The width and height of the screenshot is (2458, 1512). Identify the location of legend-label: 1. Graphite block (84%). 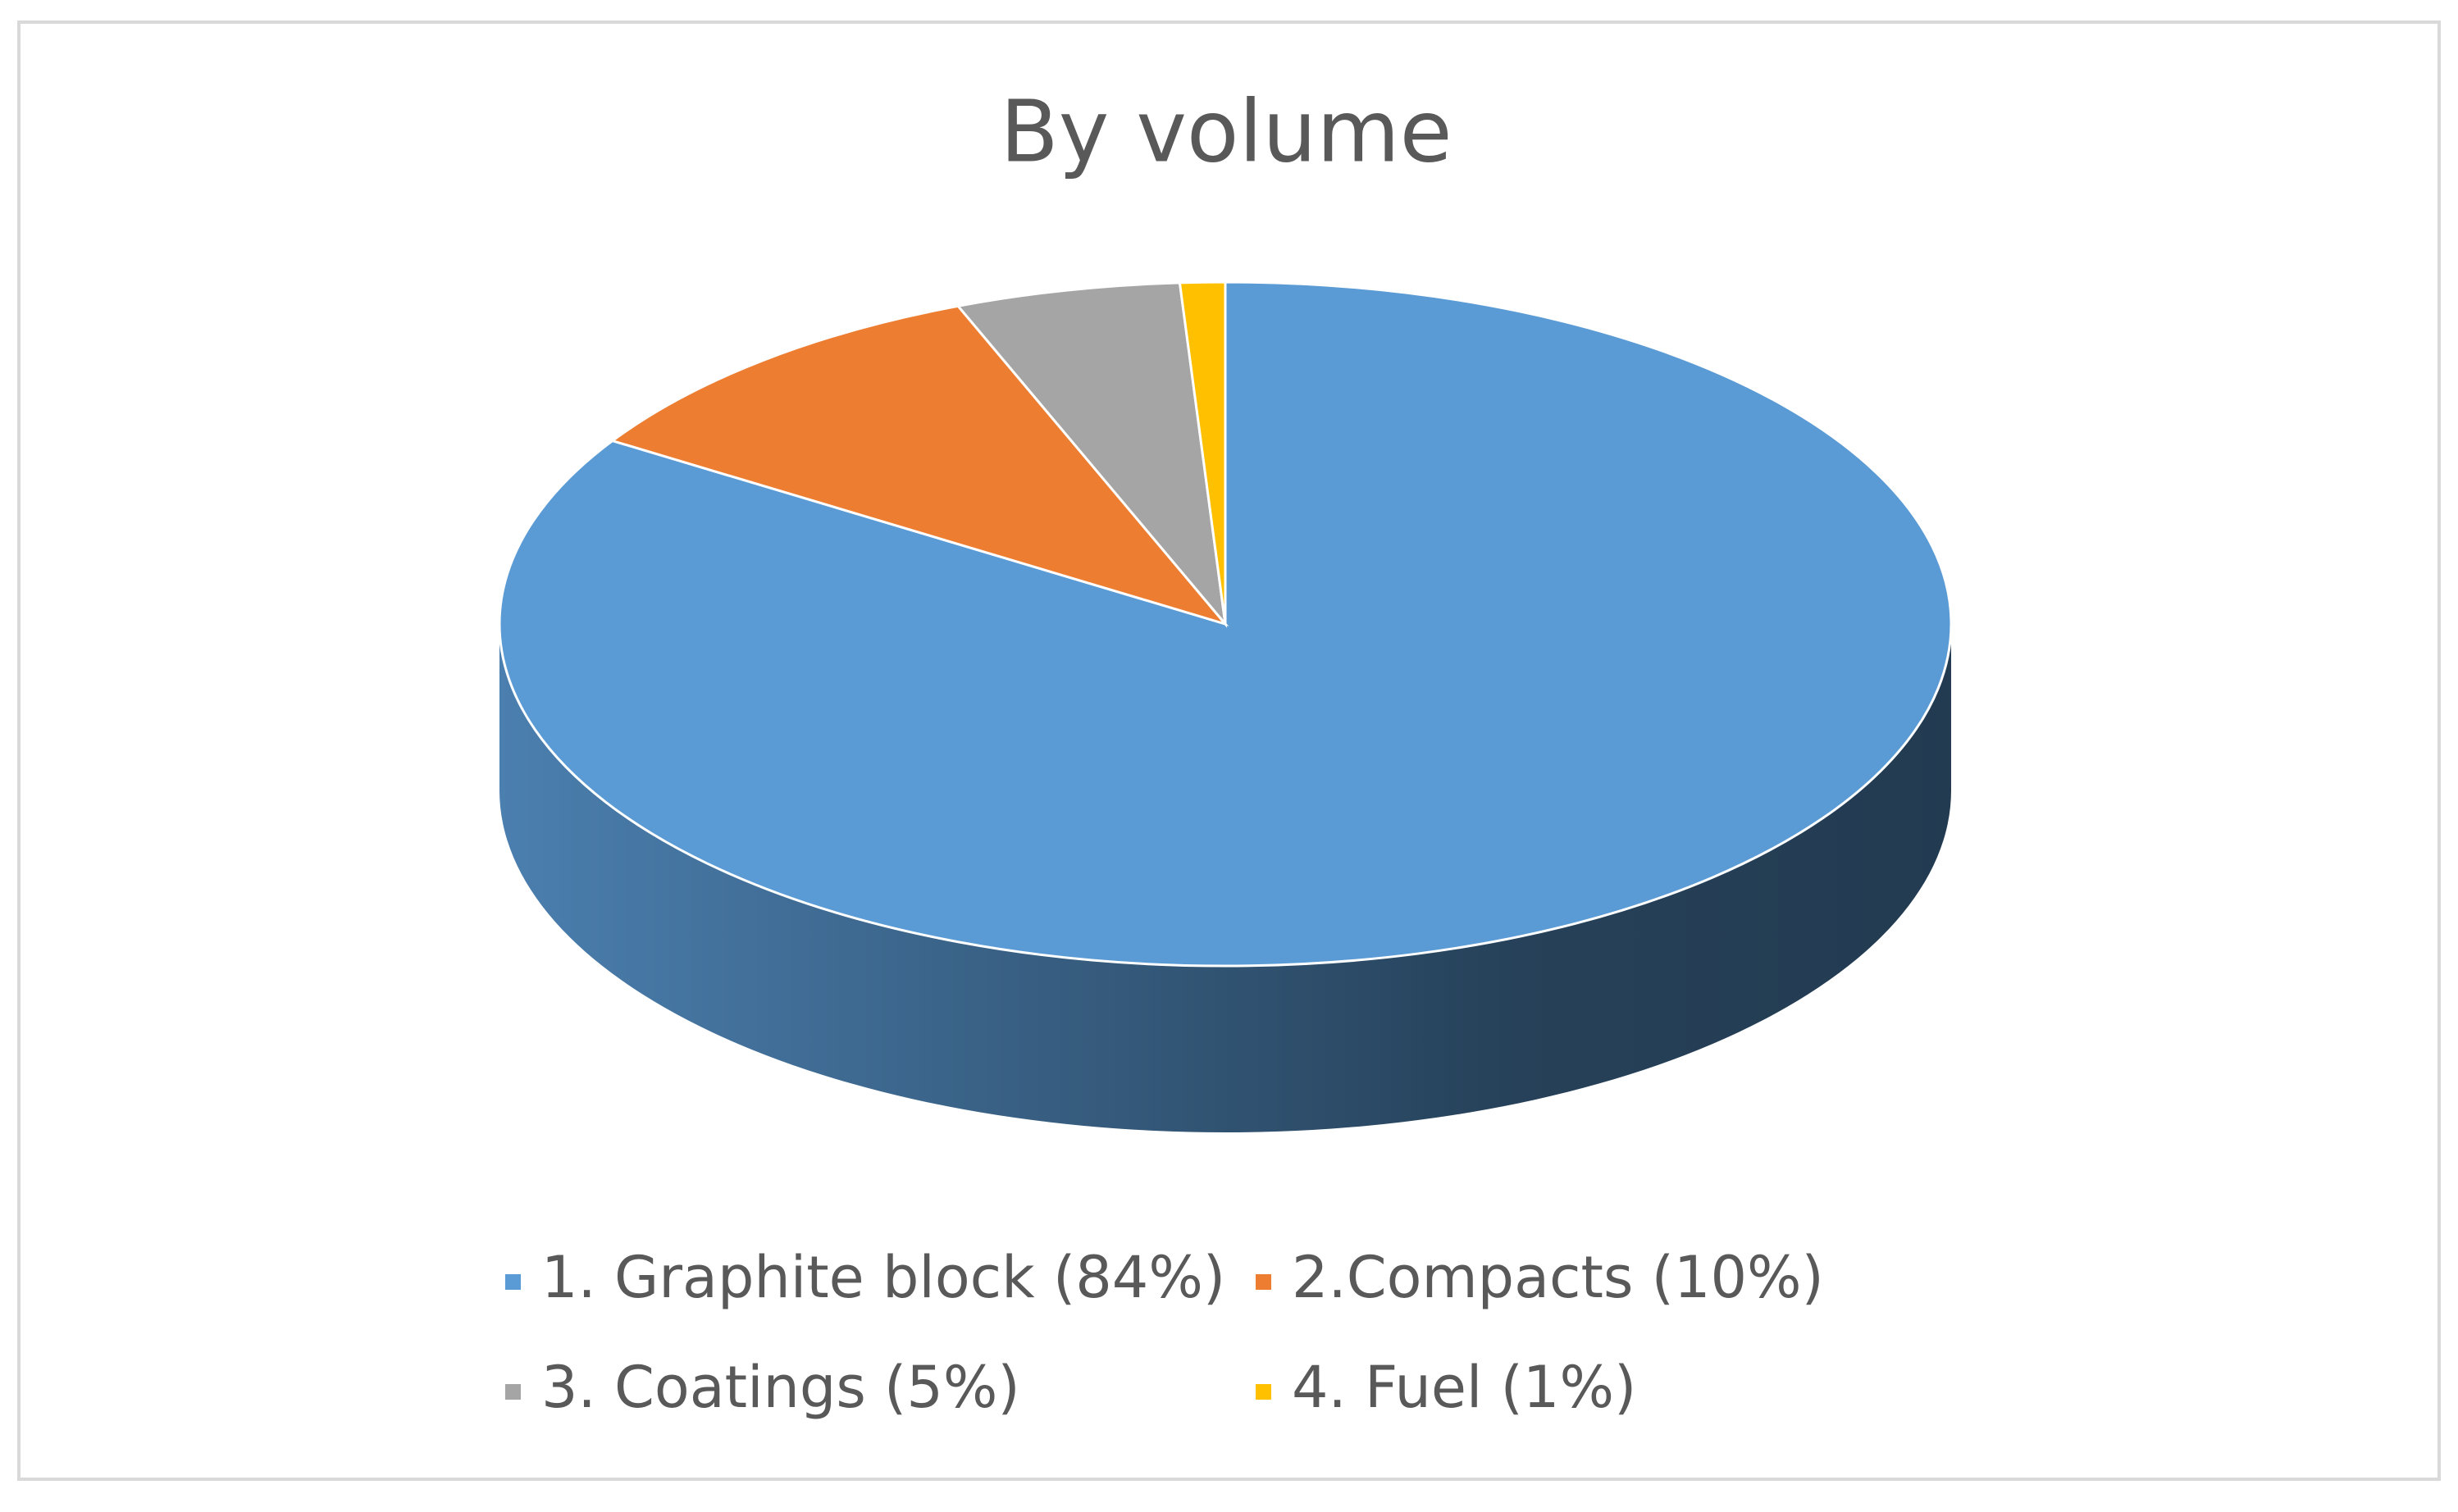
(883, 1277).